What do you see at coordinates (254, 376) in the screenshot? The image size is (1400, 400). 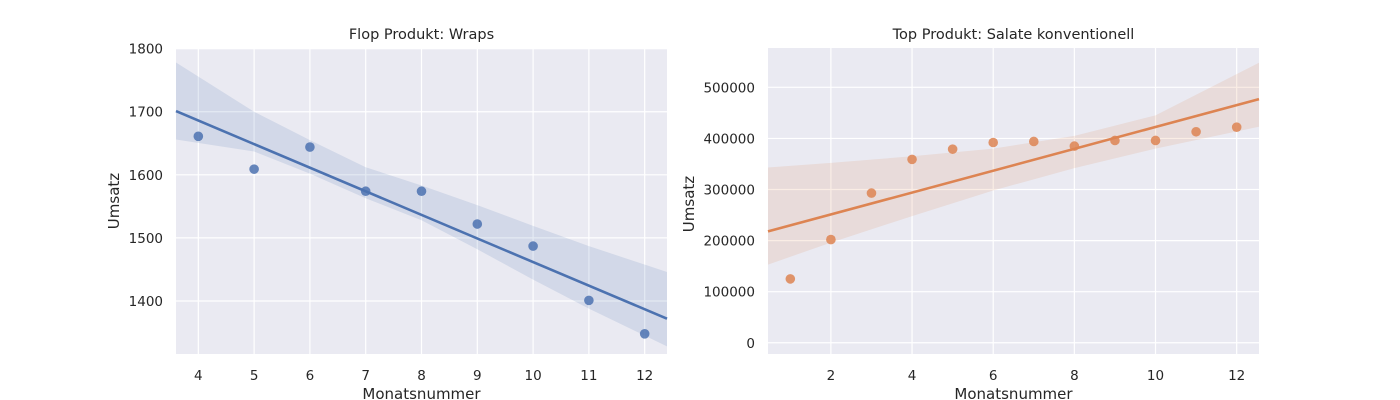 I see `x-tick-label: 5` at bounding box center [254, 376].